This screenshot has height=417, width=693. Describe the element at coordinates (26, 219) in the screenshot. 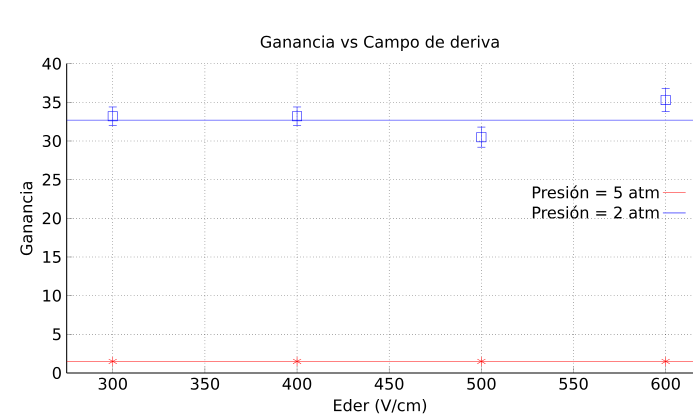

I see `y-axis-title: Ganancia` at that location.